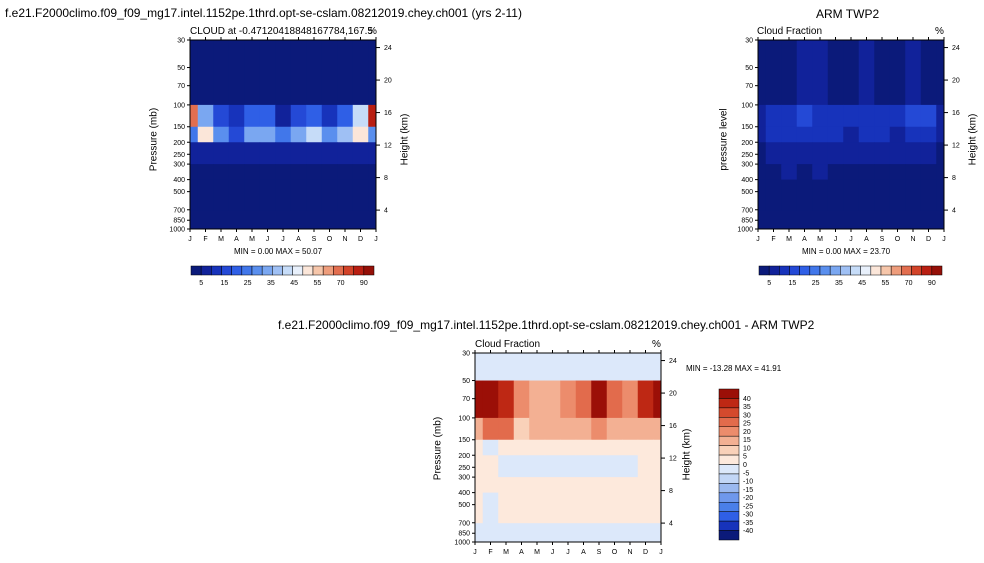 The image size is (984, 563). I want to click on panel-2-stats: MIN = 0.00 MAX = 23.70, so click(846, 251).